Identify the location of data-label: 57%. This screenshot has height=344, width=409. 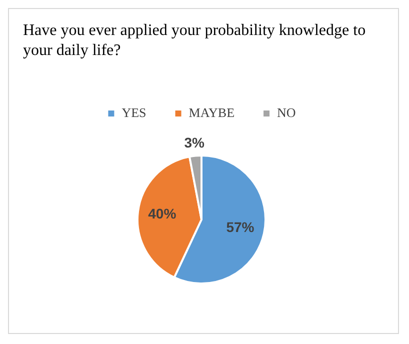
(240, 227).